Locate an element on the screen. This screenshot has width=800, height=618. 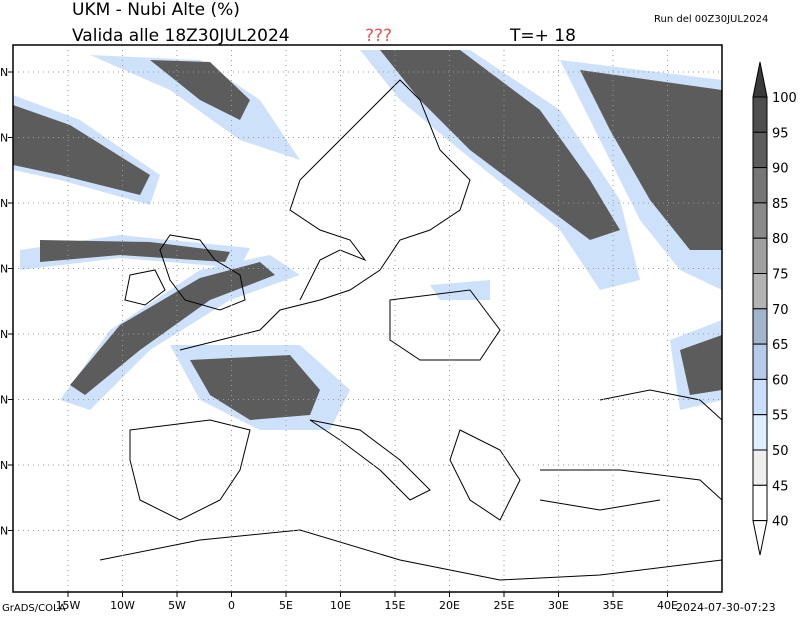
unknown-marker: ??? is located at coordinates (379, 36).